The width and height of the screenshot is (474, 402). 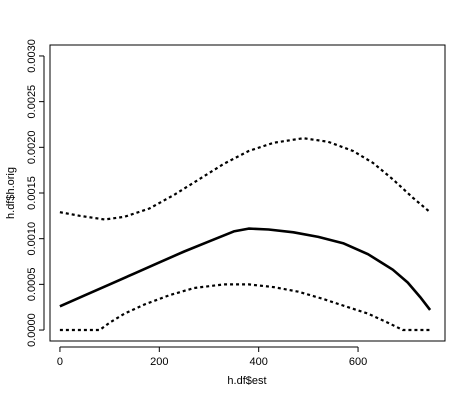 I want to click on x-tick-label: 400, so click(x=258, y=362).